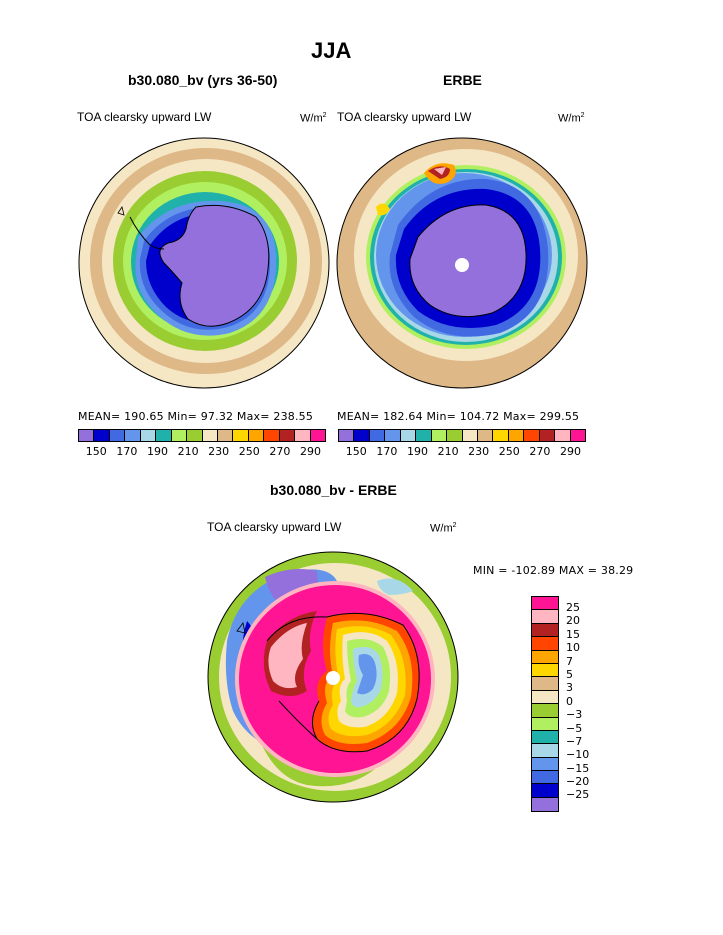  I want to click on left-units: W/m2, so click(313, 118).